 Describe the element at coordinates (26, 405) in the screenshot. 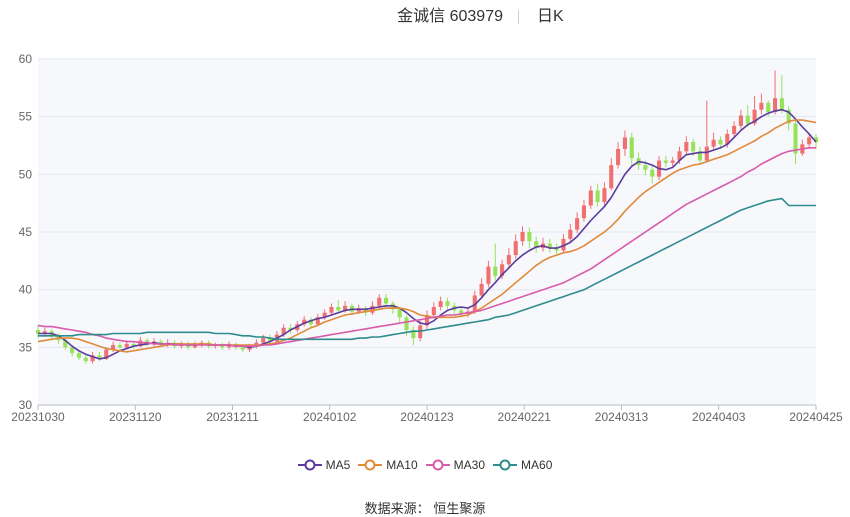

I see `y-tick-label: 30` at that location.